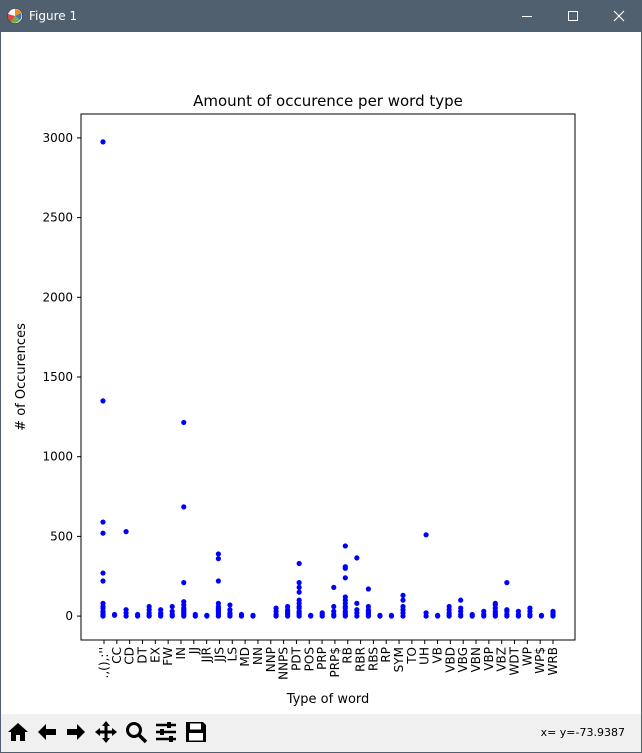  I want to click on home-icon, so click(18, 732).